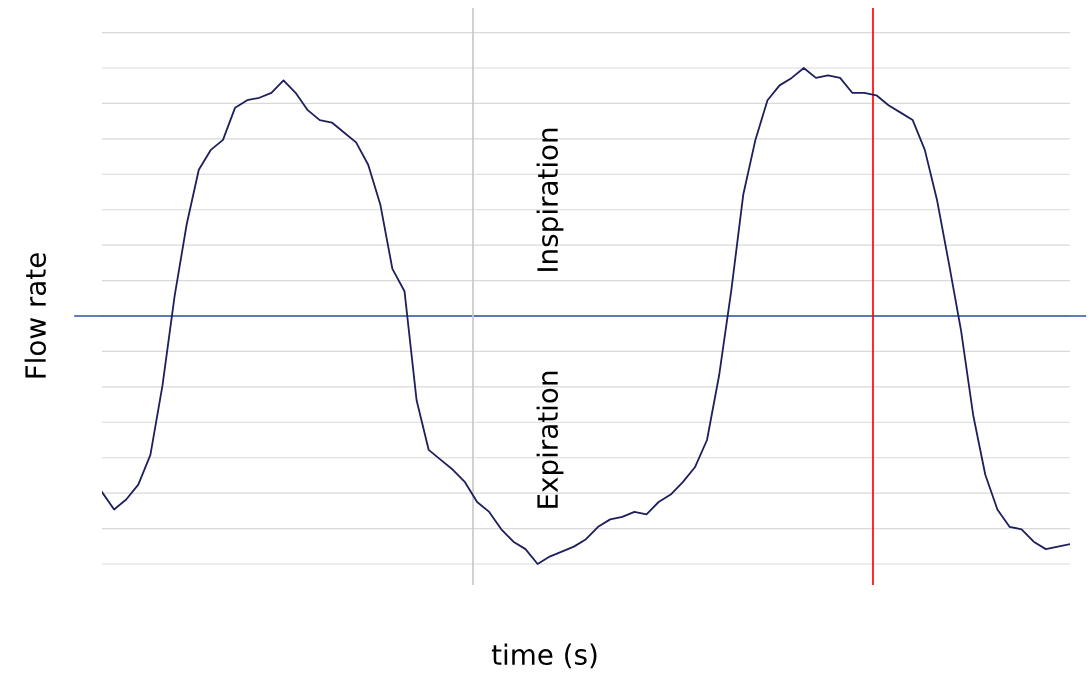 This screenshot has height=677, width=1091. Describe the element at coordinates (35, 315) in the screenshot. I see `y-axis-title: Flow rate` at that location.